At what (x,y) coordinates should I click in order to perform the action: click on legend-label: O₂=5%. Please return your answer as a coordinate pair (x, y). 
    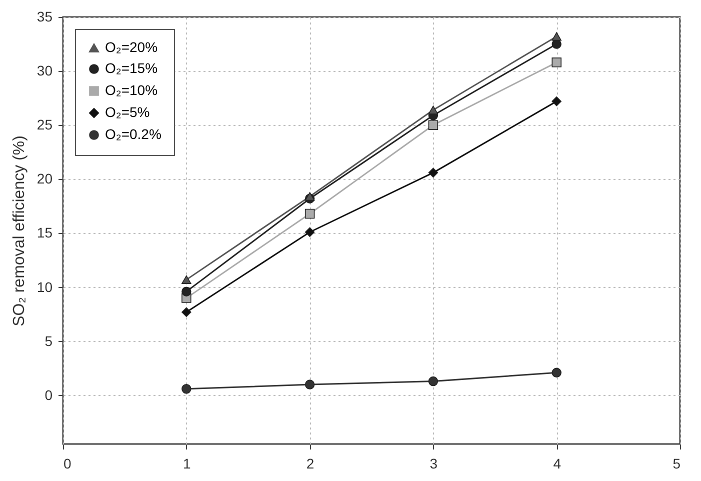
    Looking at the image, I should click on (127, 112).